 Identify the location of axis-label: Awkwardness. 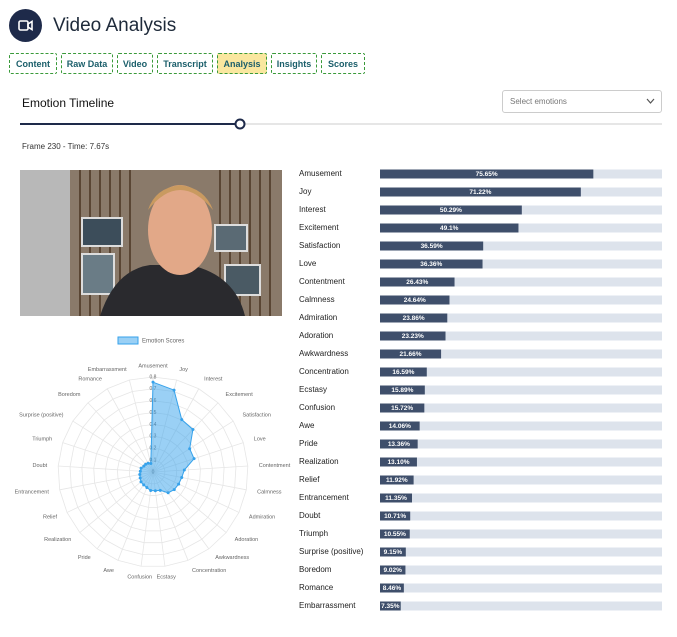
(232, 558).